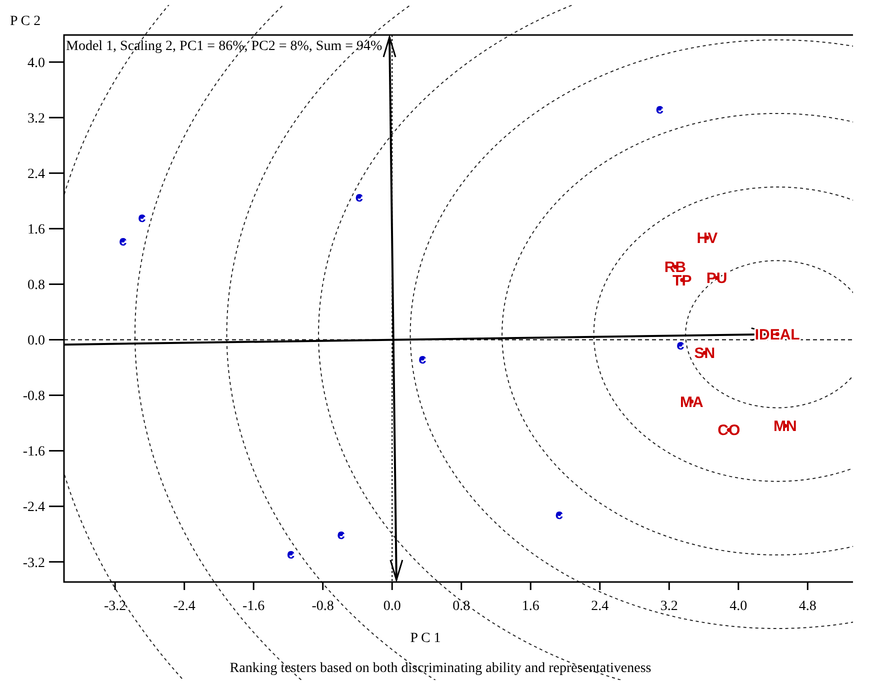 The height and width of the screenshot is (696, 869). I want to click on x-axis-title: P C 1, so click(425, 638).